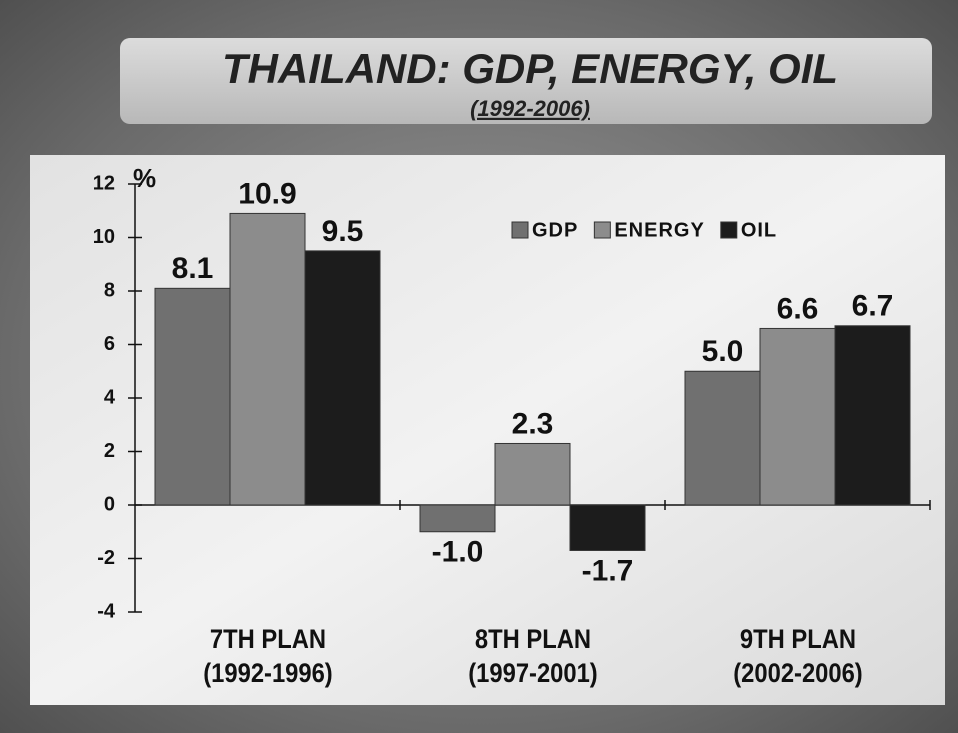  Describe the element at coordinates (110, 397) in the screenshot. I see `y-tick-label: 4` at that location.